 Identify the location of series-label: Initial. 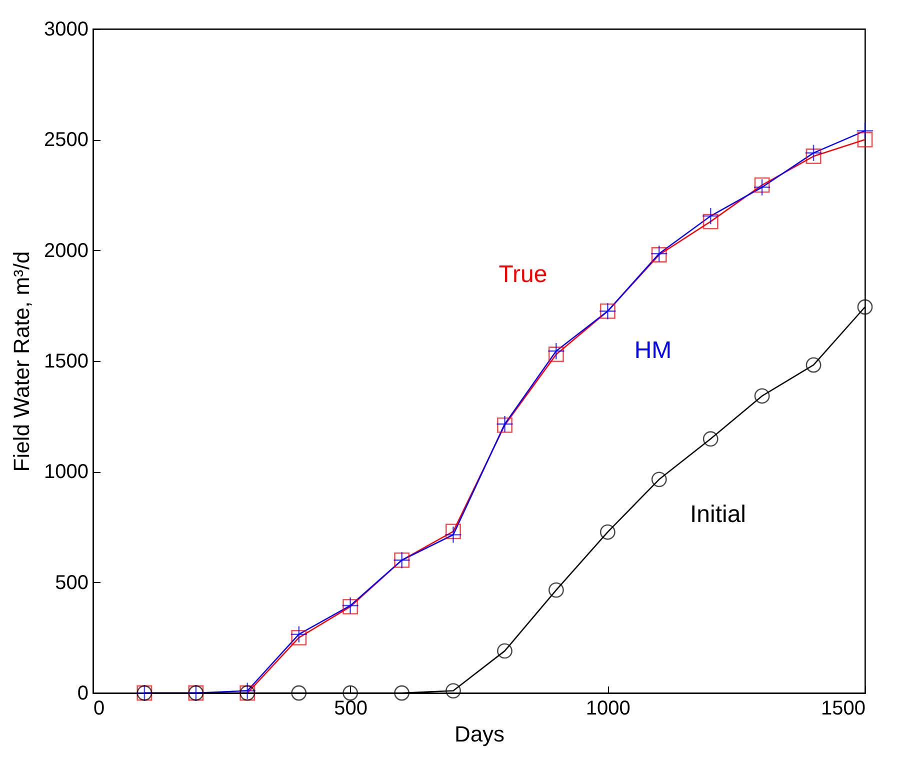
(718, 514).